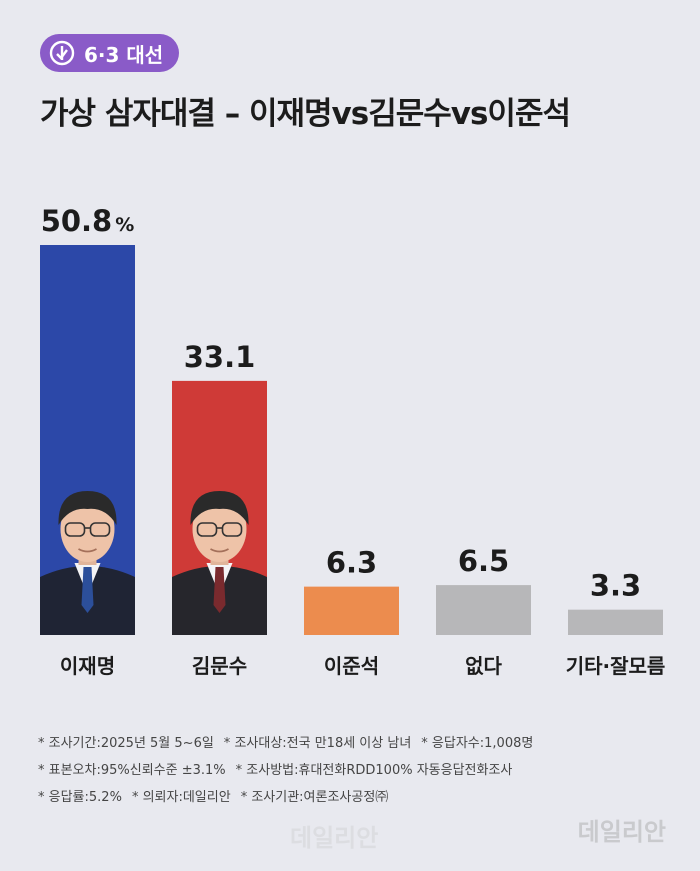 The height and width of the screenshot is (871, 700). Describe the element at coordinates (305, 114) in the screenshot. I see `page-title: 가상 삼자대결 – 이재명vs김문수vs이준석` at that location.